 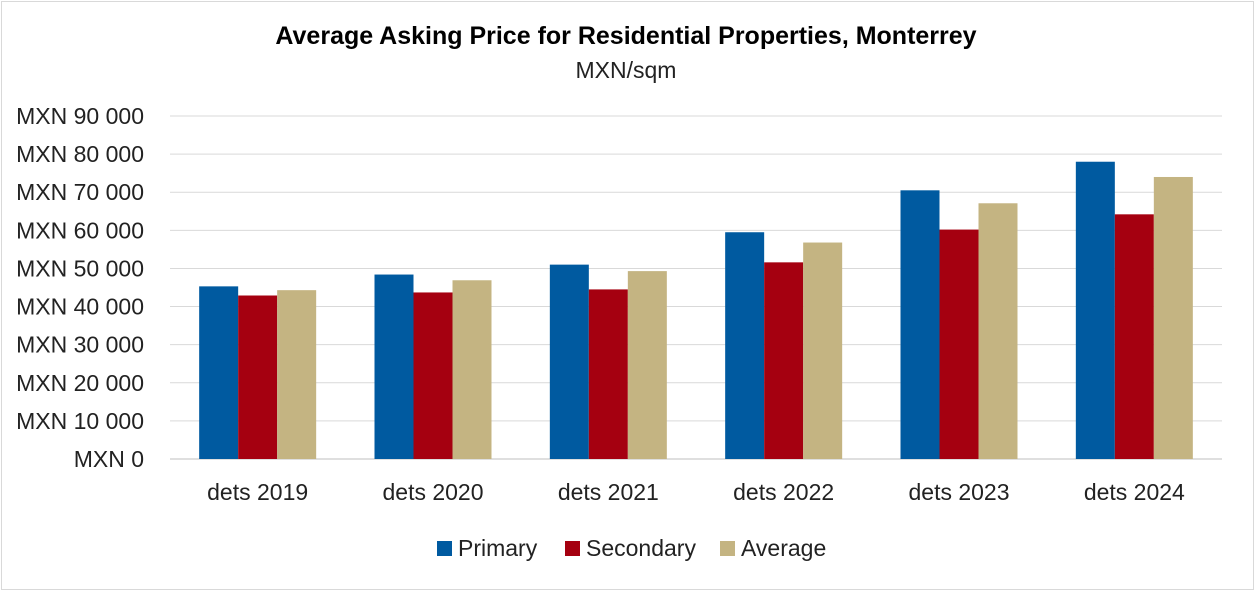 I want to click on legend-label-primary: Primary, so click(x=498, y=548).